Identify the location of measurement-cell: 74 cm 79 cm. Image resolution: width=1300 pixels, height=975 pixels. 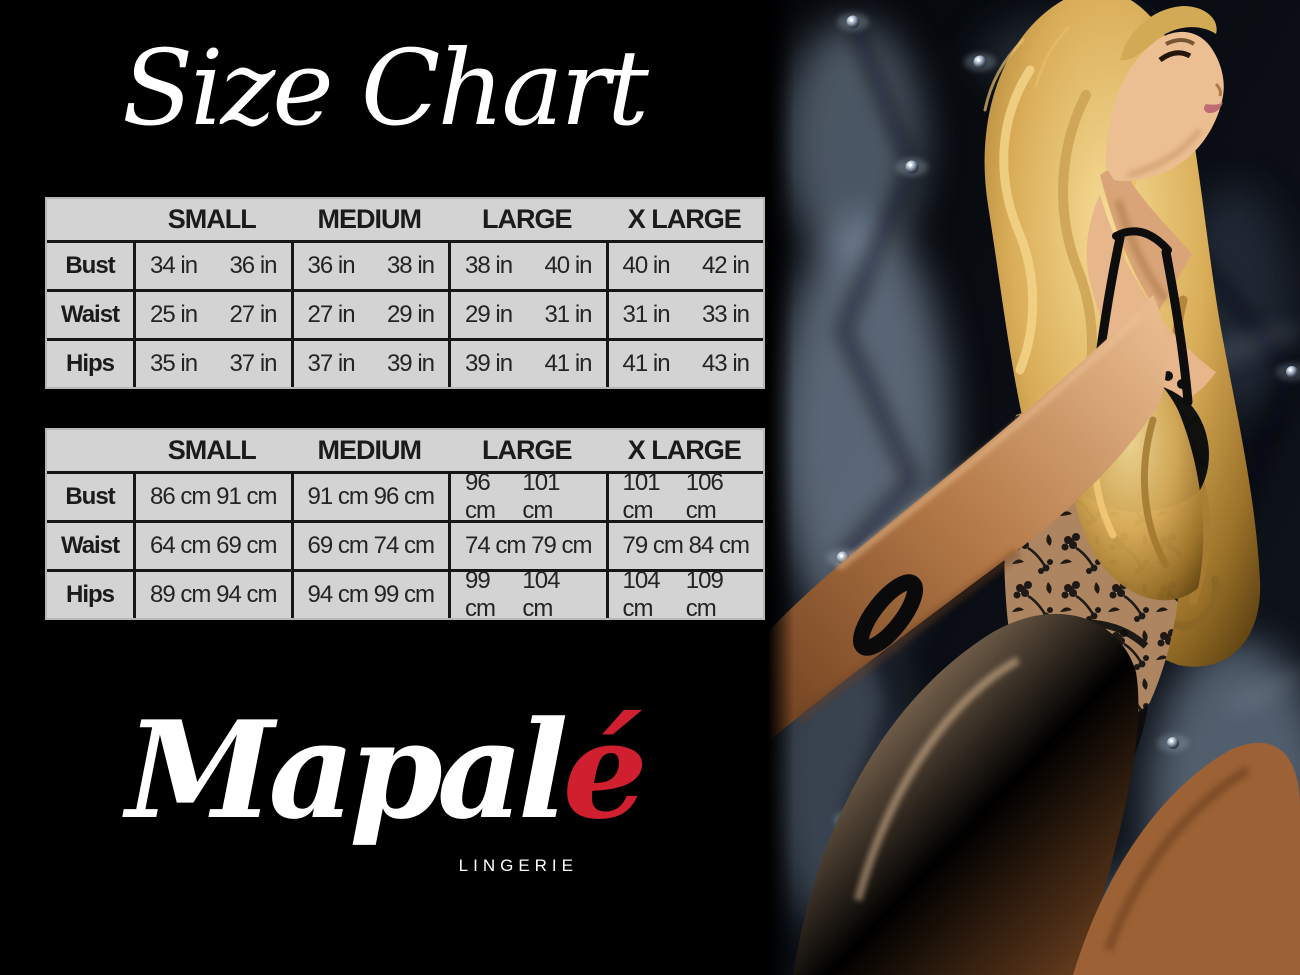
(528, 546).